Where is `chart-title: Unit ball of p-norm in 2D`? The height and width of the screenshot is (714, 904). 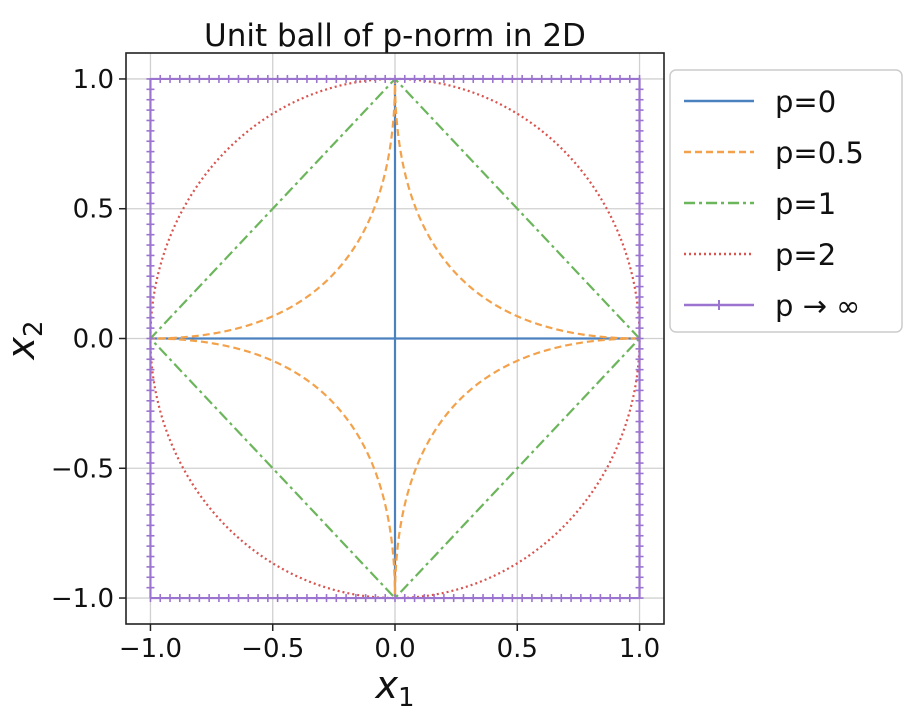
chart-title: Unit ball of p-norm in 2D is located at coordinates (395, 36).